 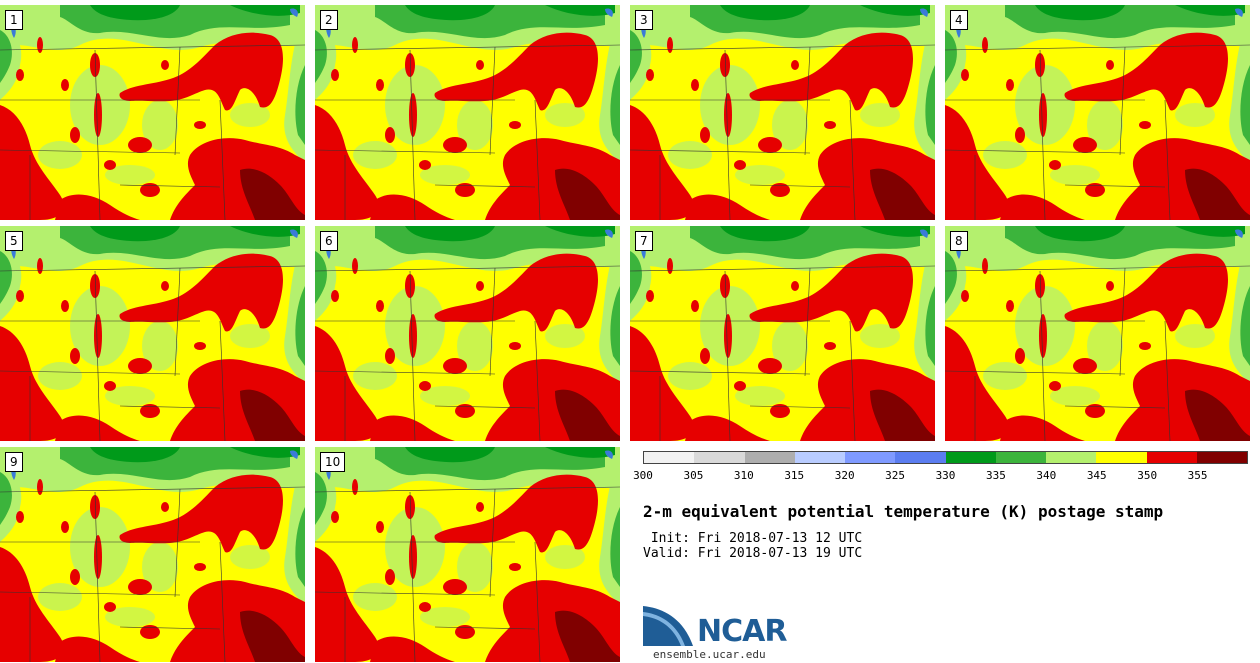 What do you see at coordinates (1046, 475) in the screenshot?
I see `colorbar-tick-label: 340` at bounding box center [1046, 475].